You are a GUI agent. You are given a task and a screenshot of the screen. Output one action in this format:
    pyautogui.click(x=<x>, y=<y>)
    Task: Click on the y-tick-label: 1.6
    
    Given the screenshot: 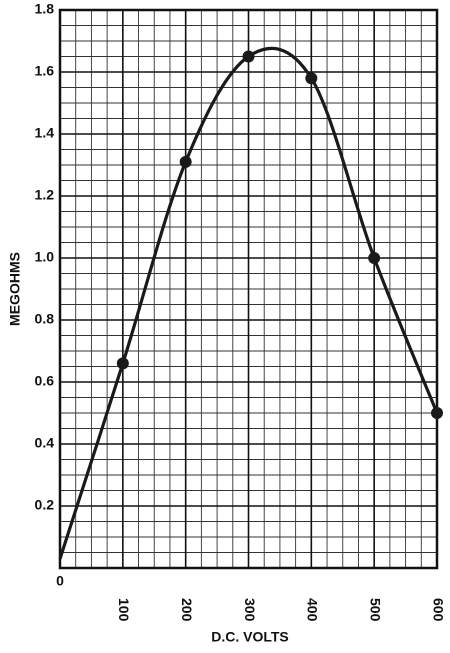 What is the action you would take?
    pyautogui.click(x=45, y=71)
    